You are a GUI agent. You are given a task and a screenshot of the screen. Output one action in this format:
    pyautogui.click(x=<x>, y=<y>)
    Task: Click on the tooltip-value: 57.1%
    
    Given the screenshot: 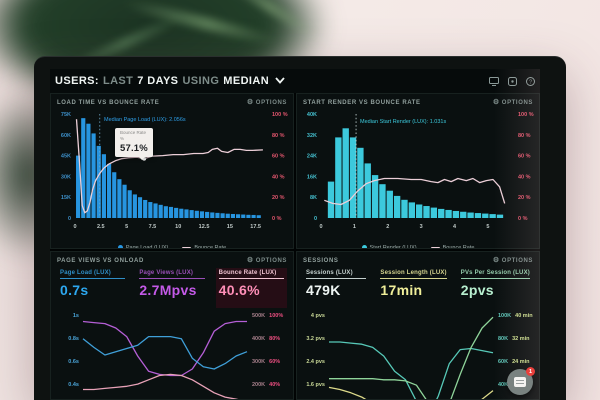 What is the action you would take?
    pyautogui.click(x=134, y=148)
    